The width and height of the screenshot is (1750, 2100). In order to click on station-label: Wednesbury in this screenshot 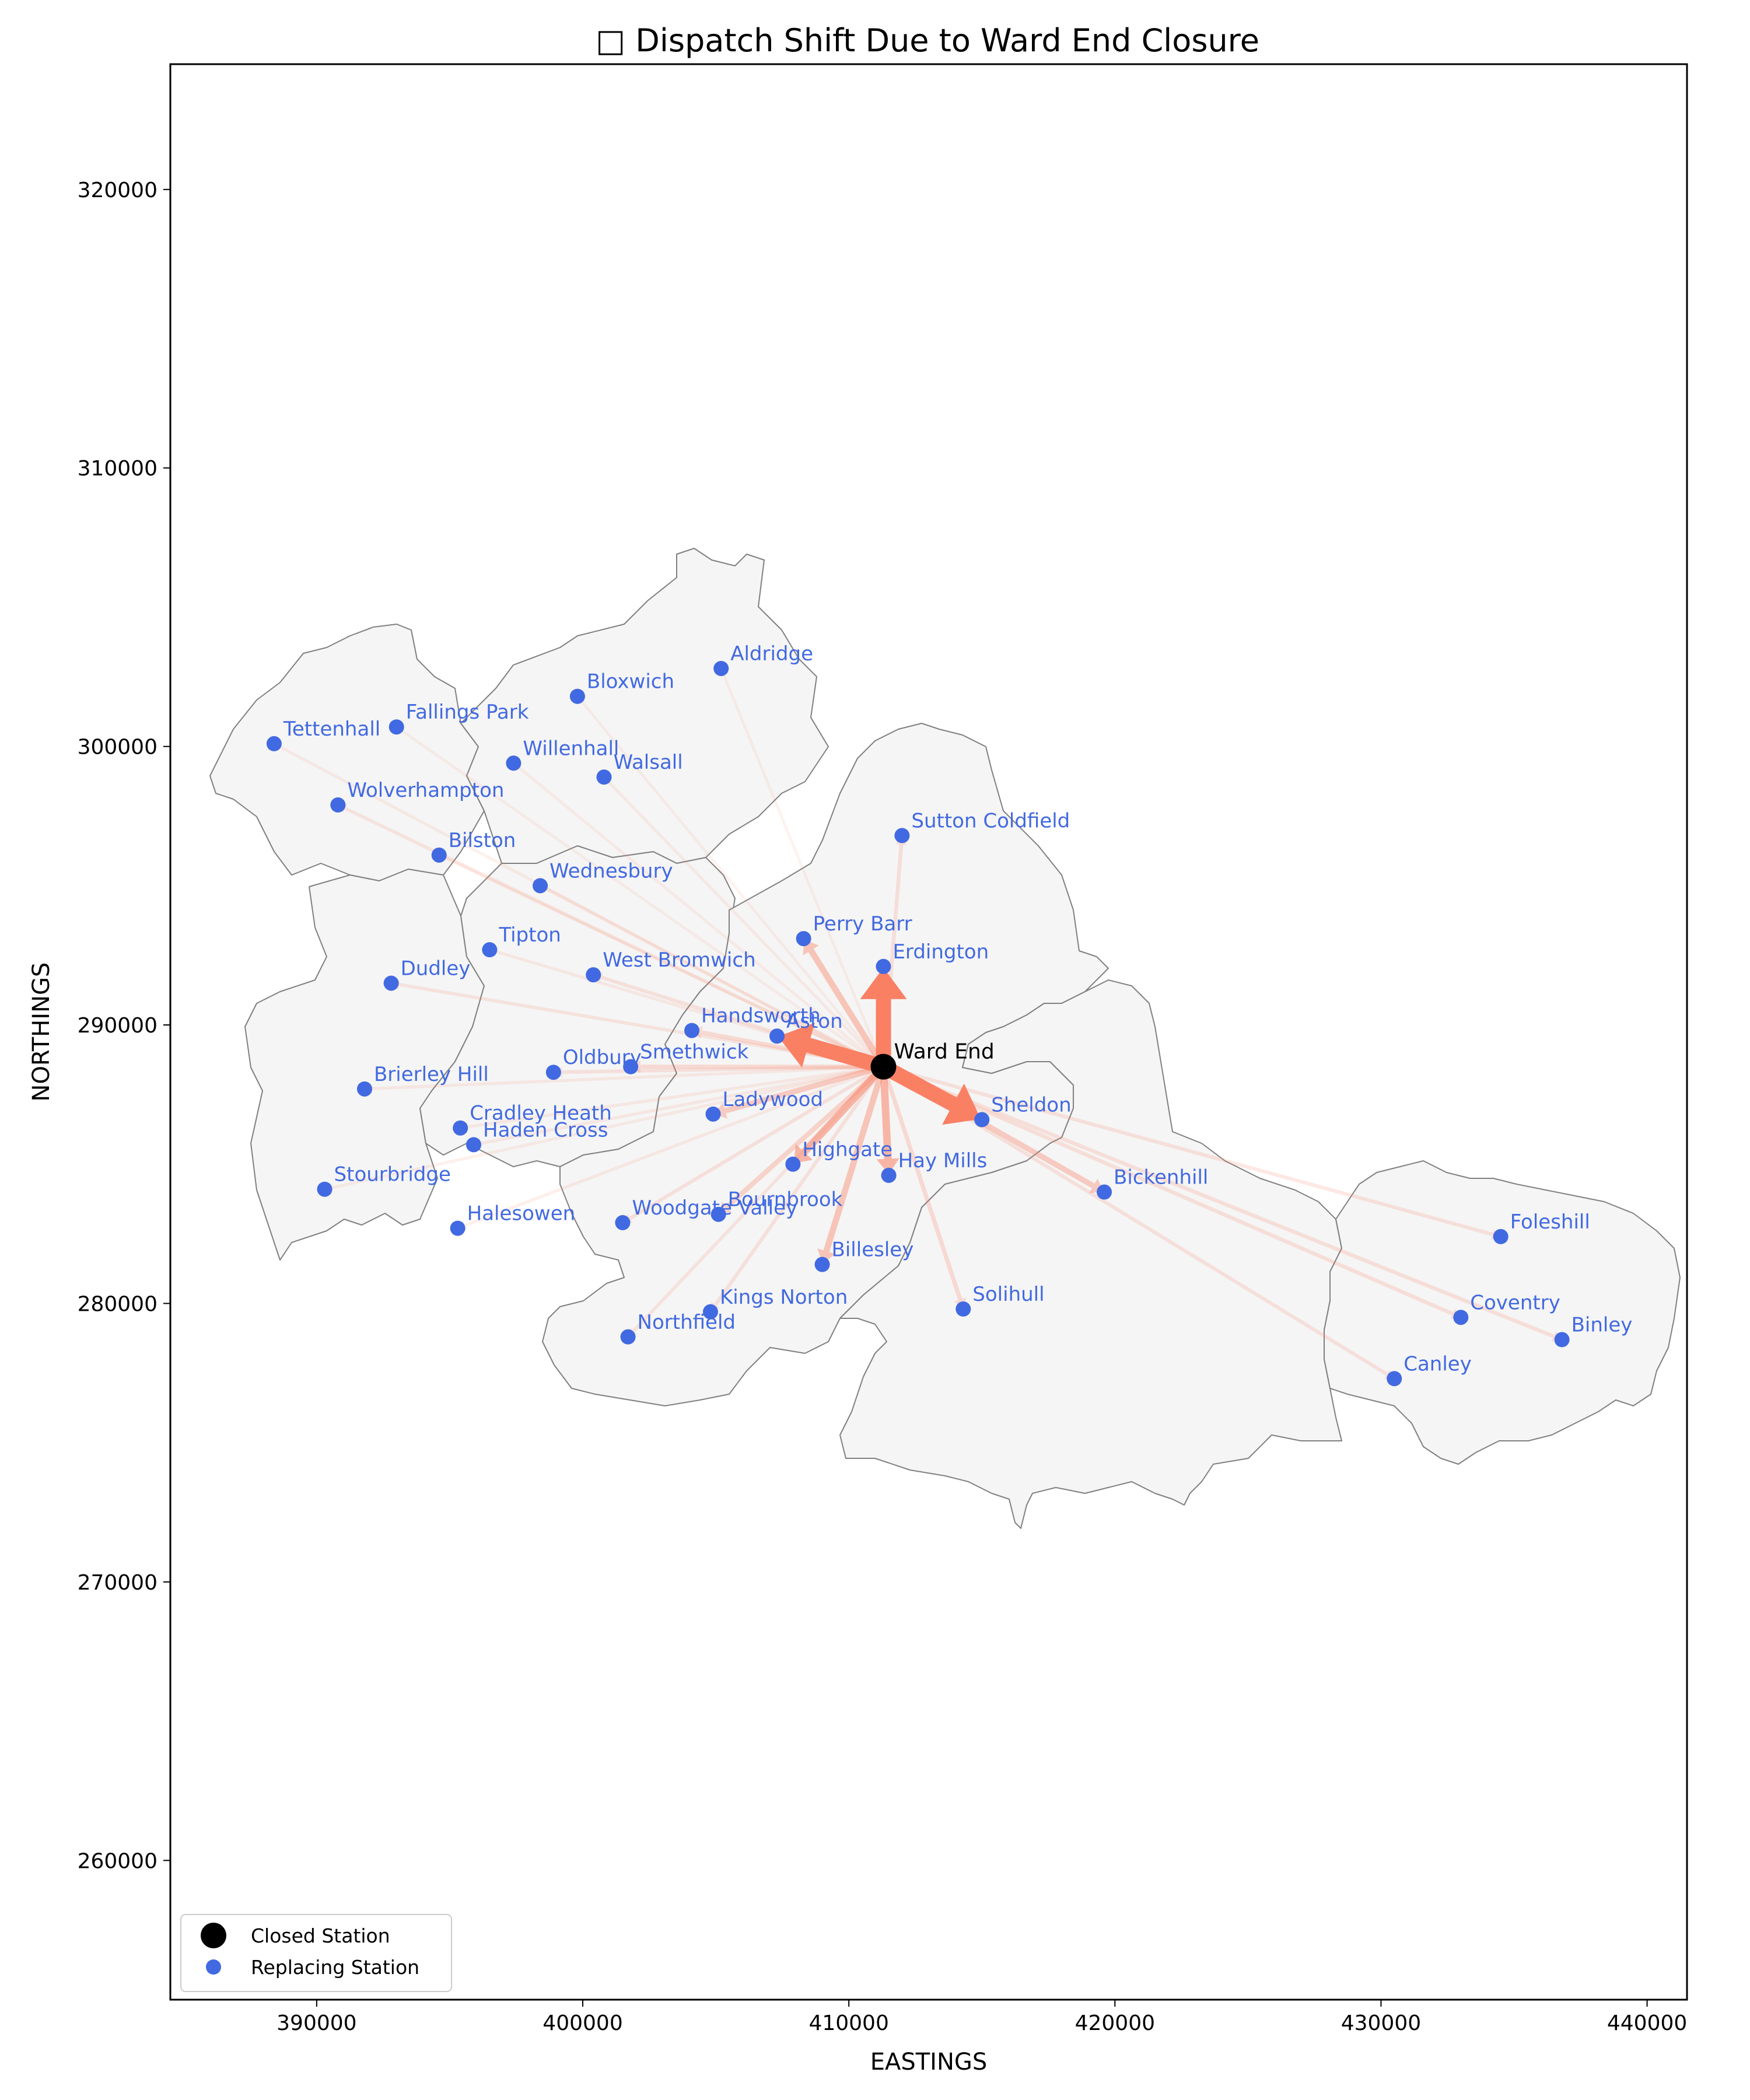, I will do `click(611, 871)`.